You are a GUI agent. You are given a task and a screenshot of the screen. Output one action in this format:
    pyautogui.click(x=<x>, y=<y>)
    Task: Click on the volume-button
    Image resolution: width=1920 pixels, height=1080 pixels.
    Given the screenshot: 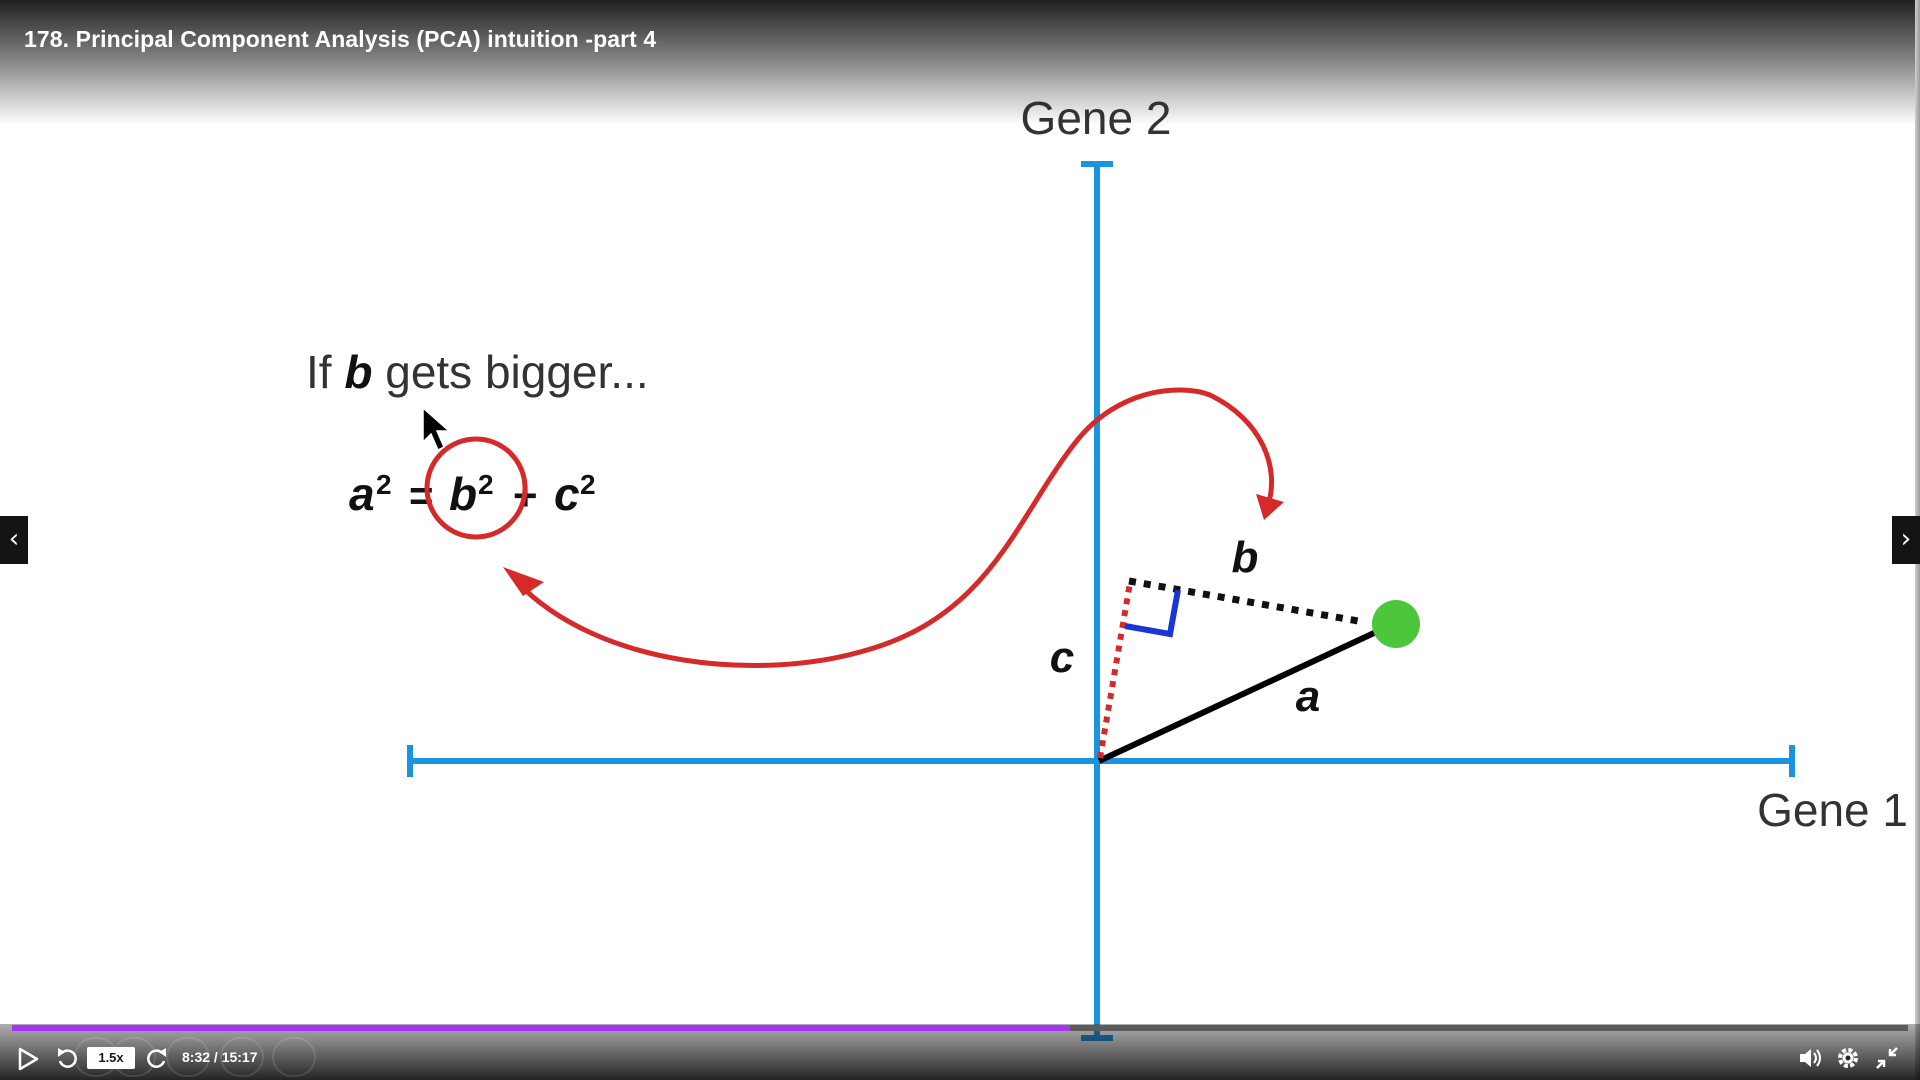 What is the action you would take?
    pyautogui.click(x=1810, y=1058)
    